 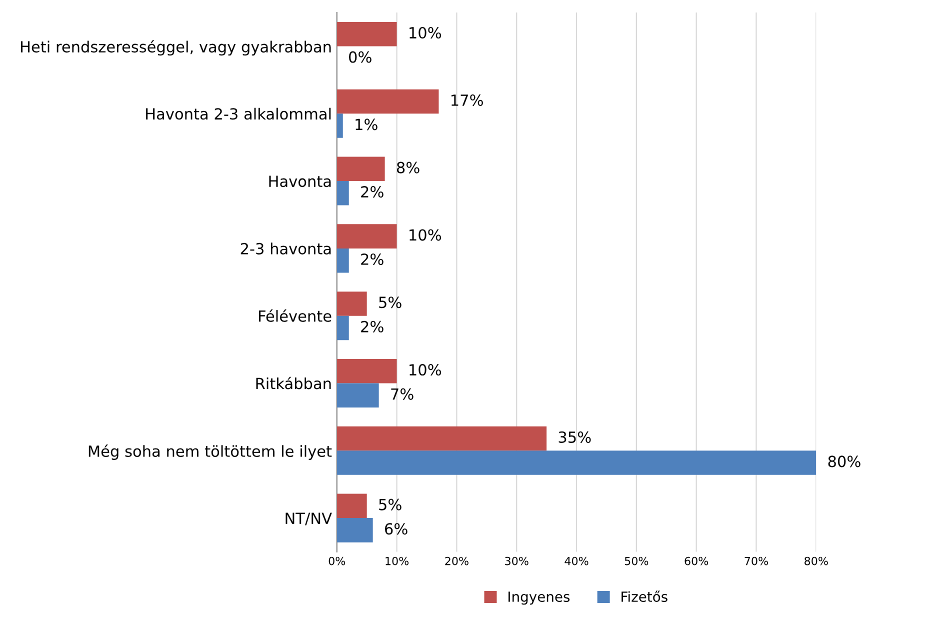 I want to click on x-tick-label: 10%, so click(x=397, y=561).